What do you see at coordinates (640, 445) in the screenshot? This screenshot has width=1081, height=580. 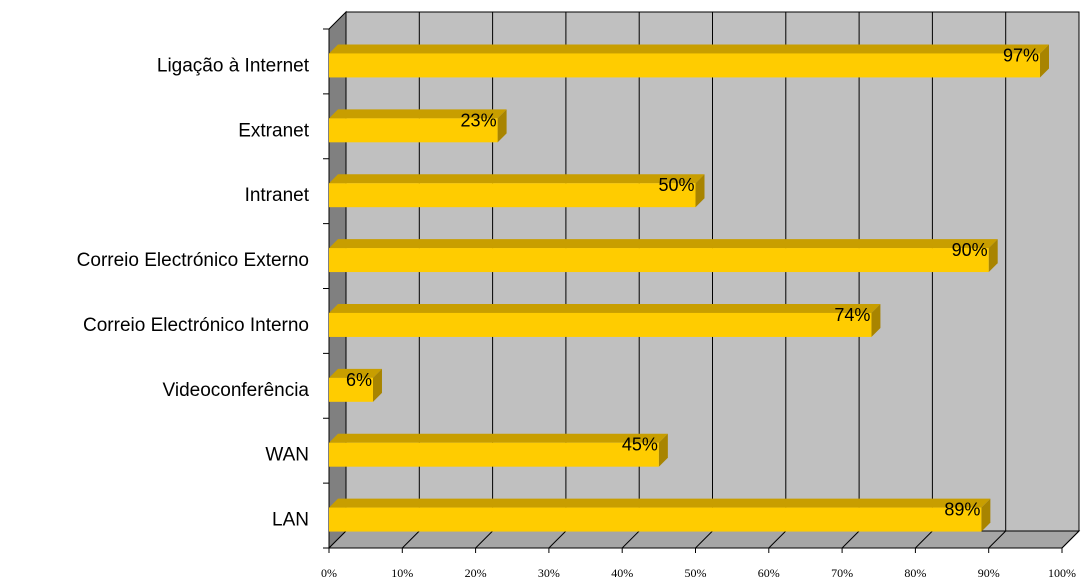 I see `data-label: 45%` at bounding box center [640, 445].